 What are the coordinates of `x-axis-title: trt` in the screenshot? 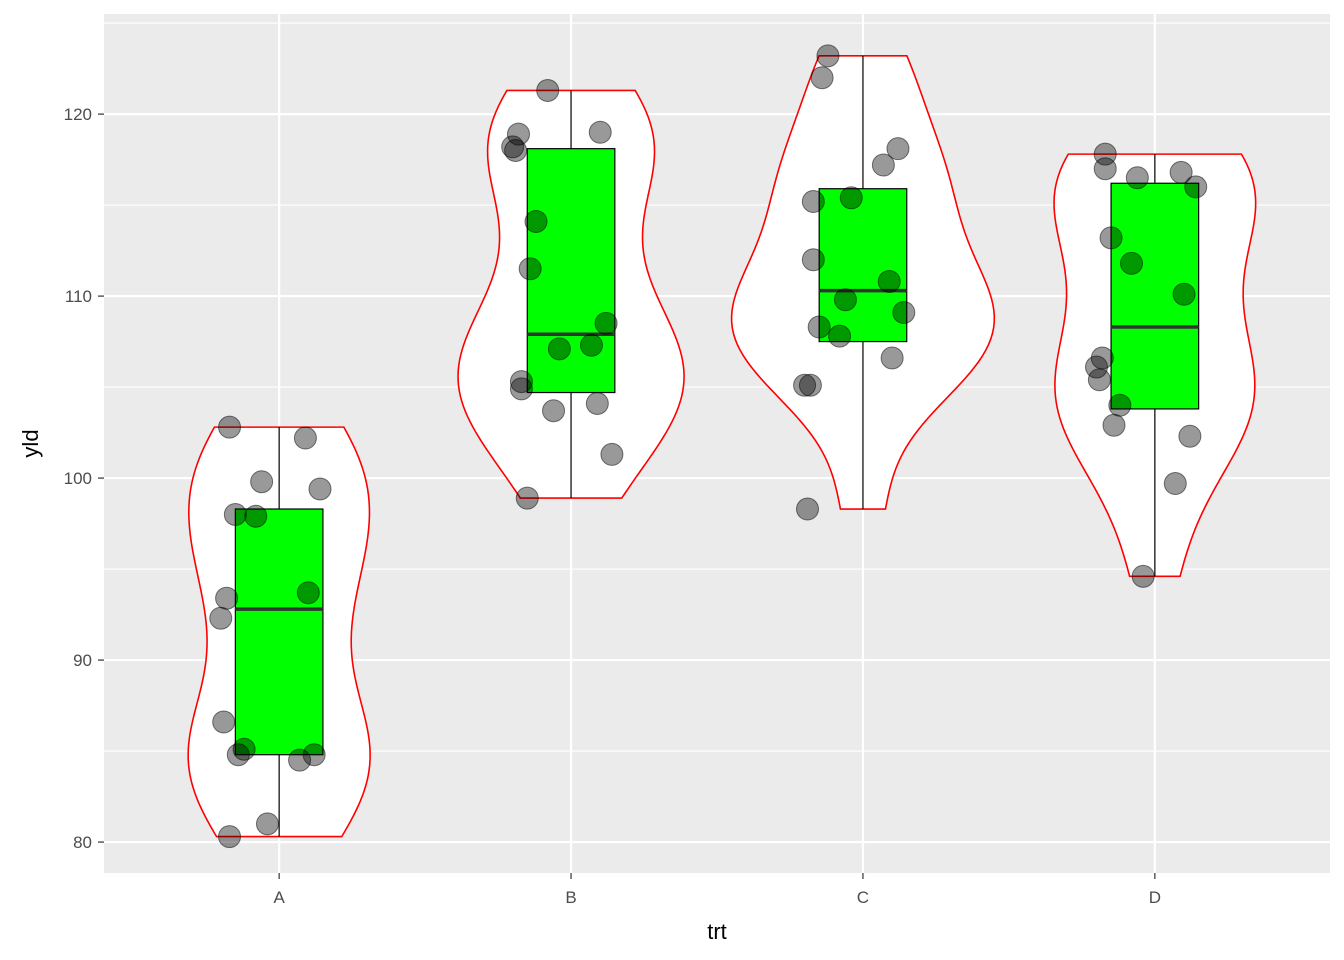 It's located at (717, 931).